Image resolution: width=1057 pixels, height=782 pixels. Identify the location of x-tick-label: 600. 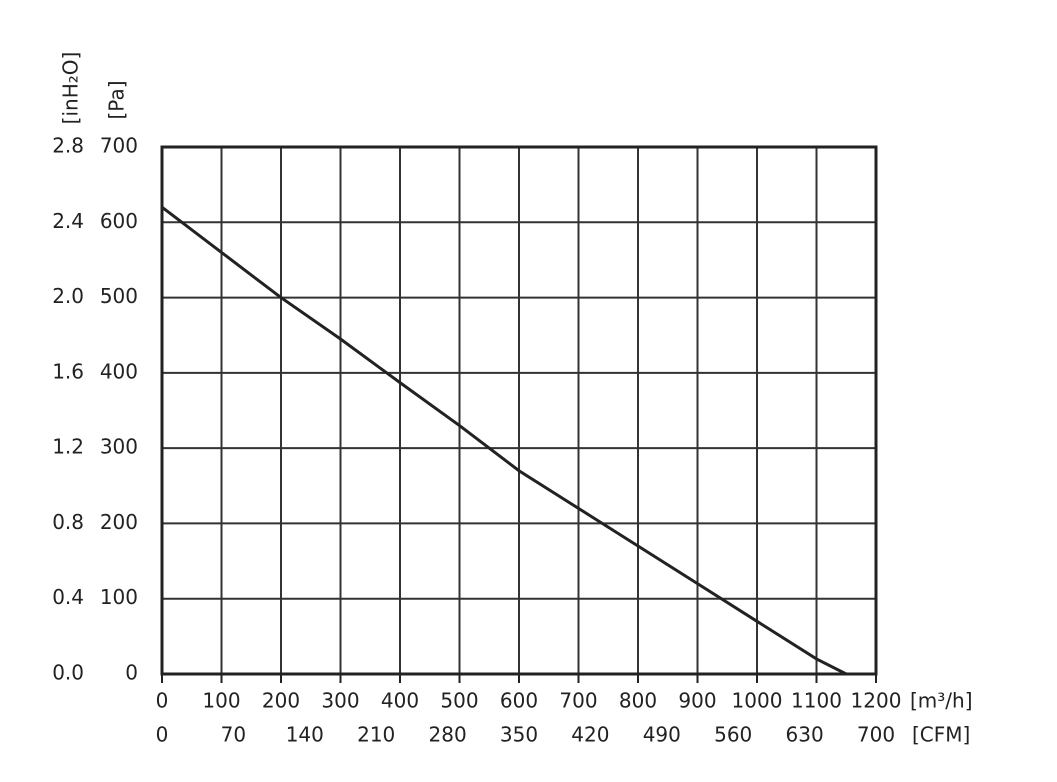
(519, 701).